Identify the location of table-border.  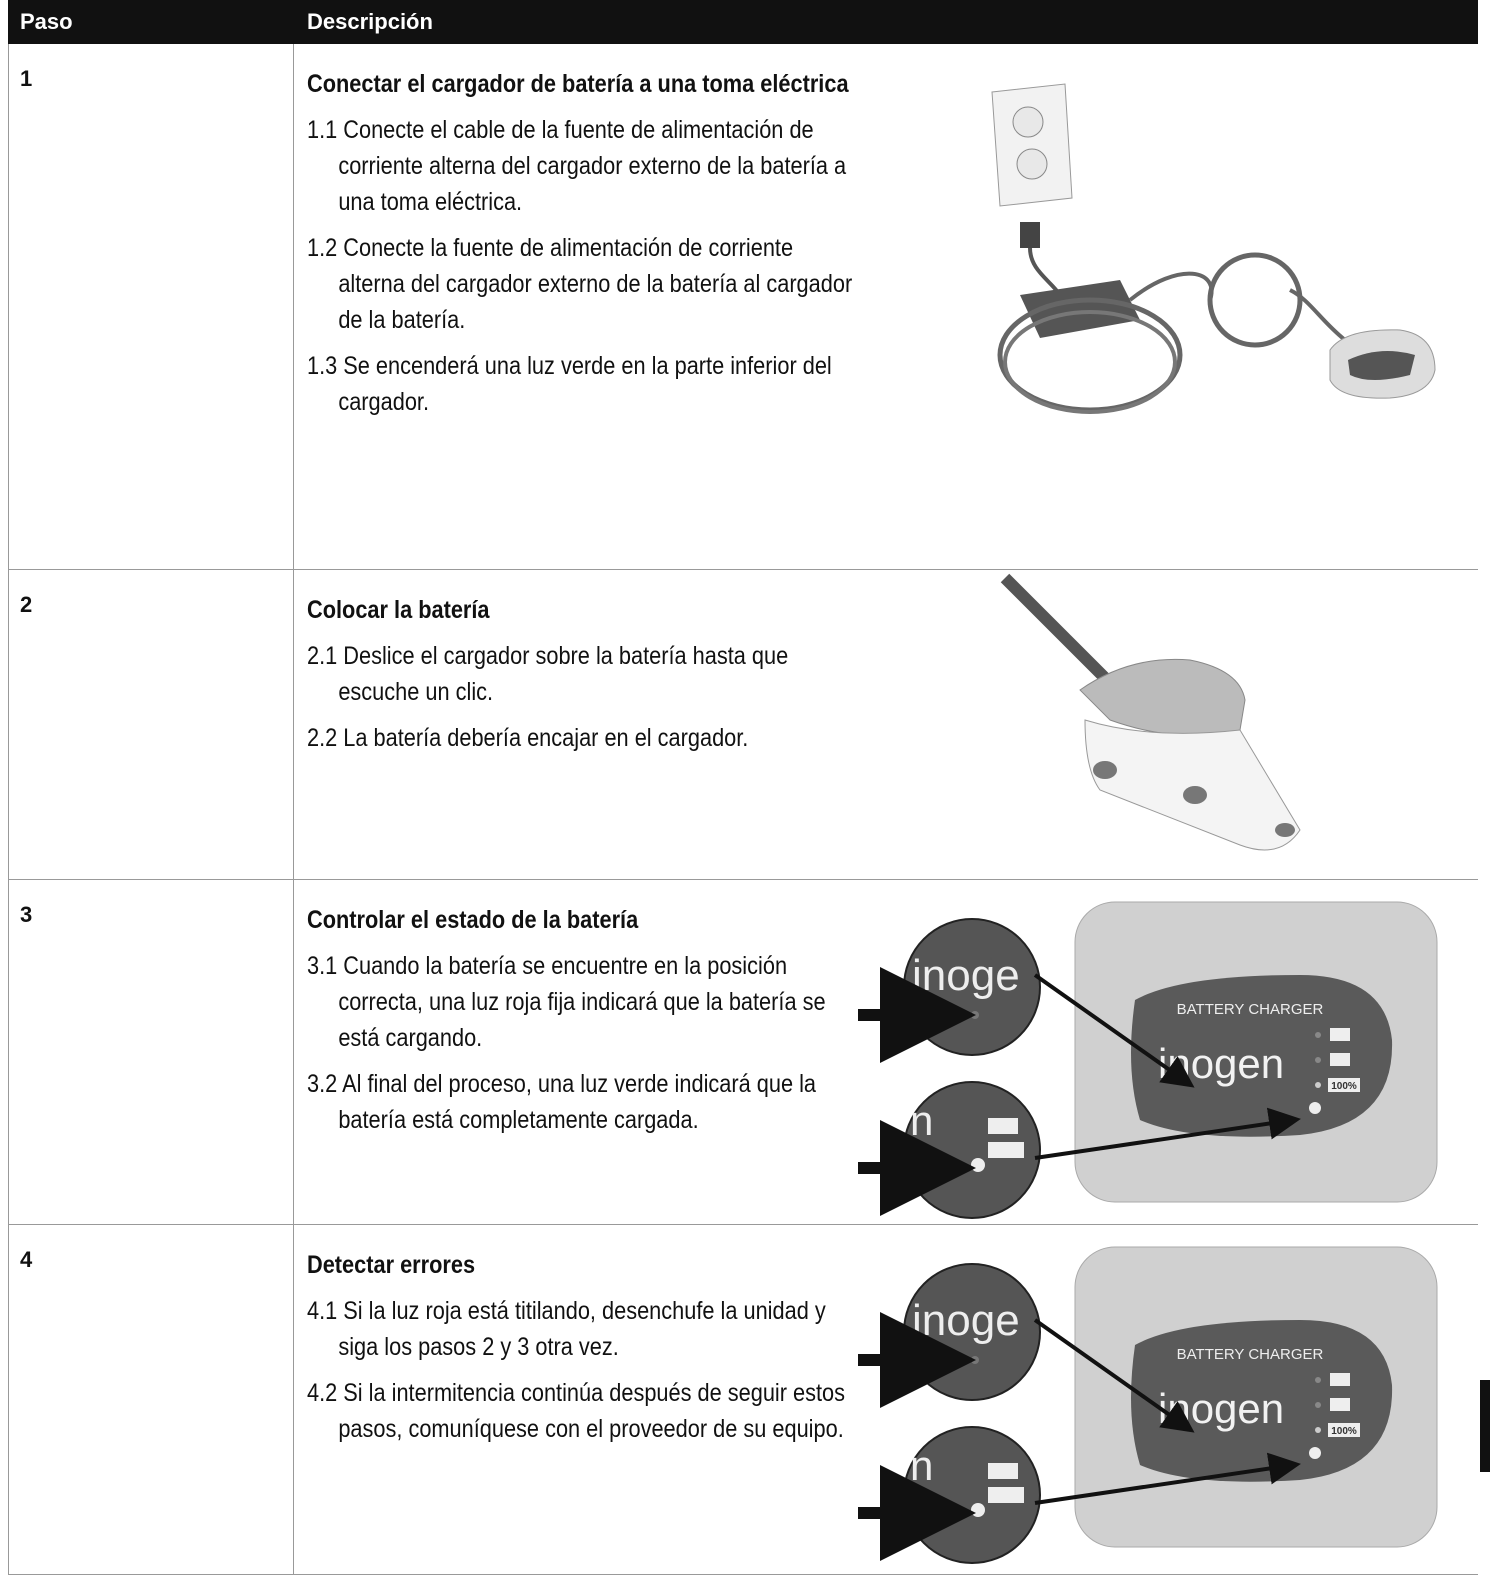
(8, 809).